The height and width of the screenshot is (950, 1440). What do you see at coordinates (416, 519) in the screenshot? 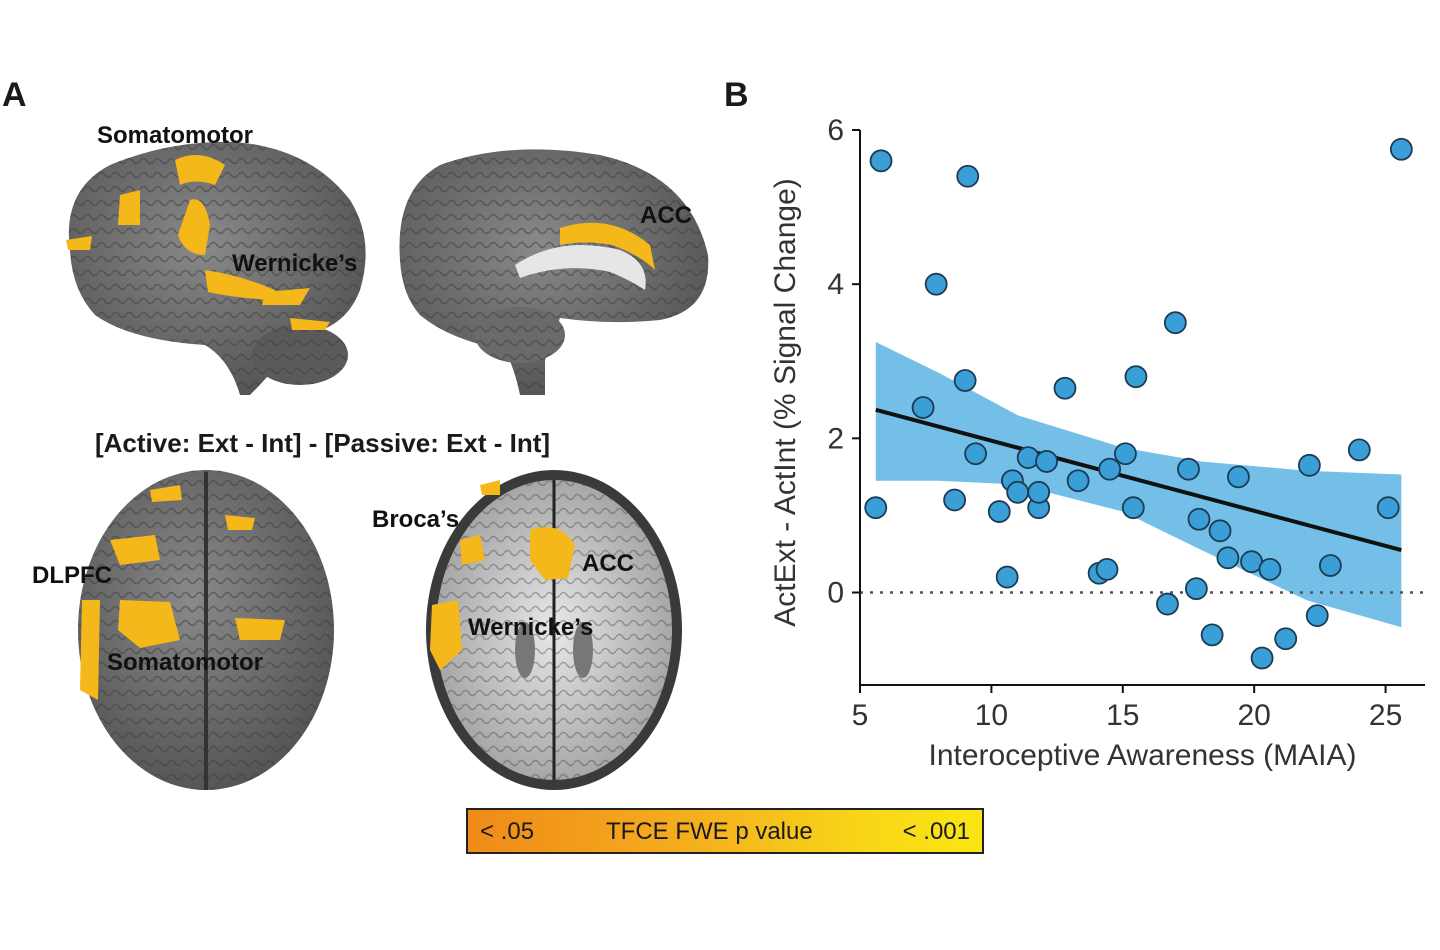
I see `label-broca: Broca’s` at bounding box center [416, 519].